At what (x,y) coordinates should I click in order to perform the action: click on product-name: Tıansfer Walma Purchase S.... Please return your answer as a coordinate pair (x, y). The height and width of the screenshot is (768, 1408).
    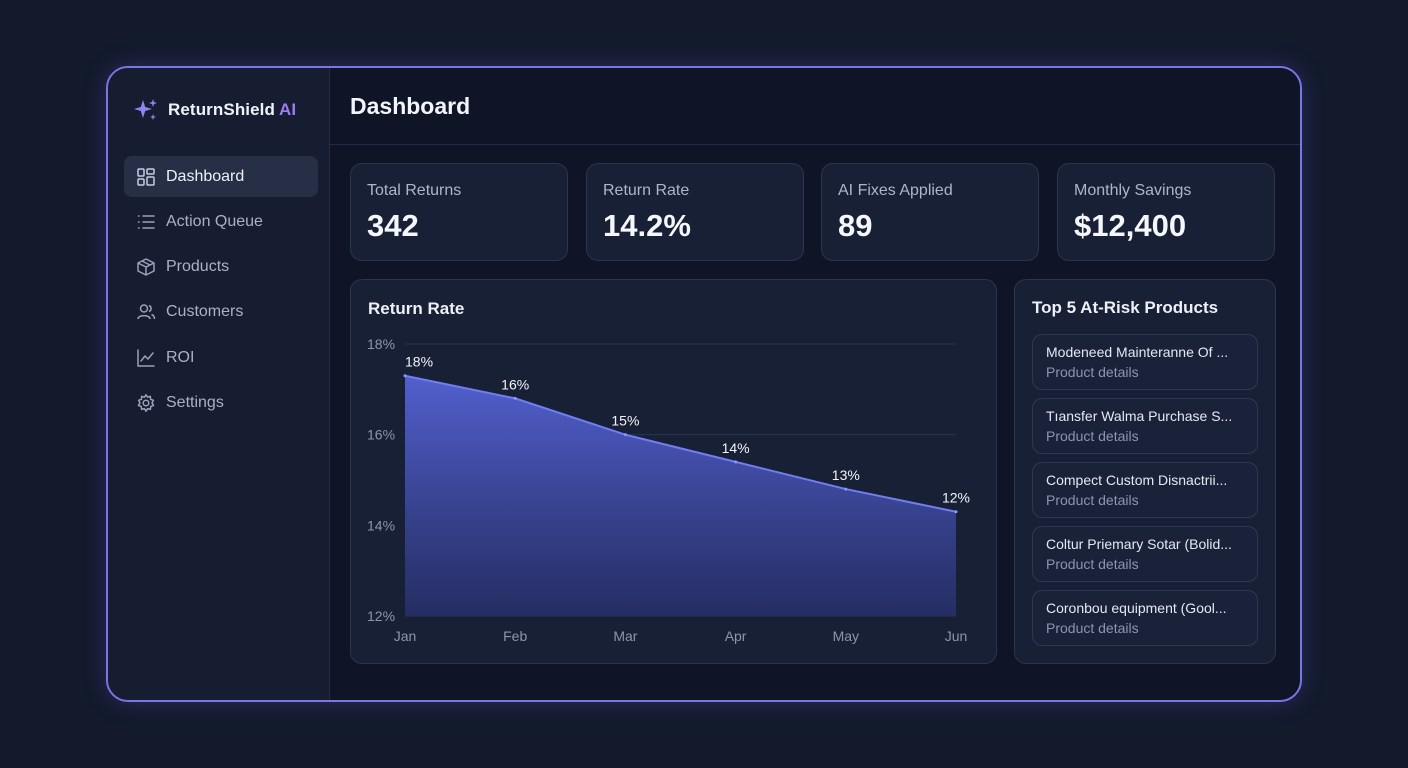
    Looking at the image, I should click on (1139, 416).